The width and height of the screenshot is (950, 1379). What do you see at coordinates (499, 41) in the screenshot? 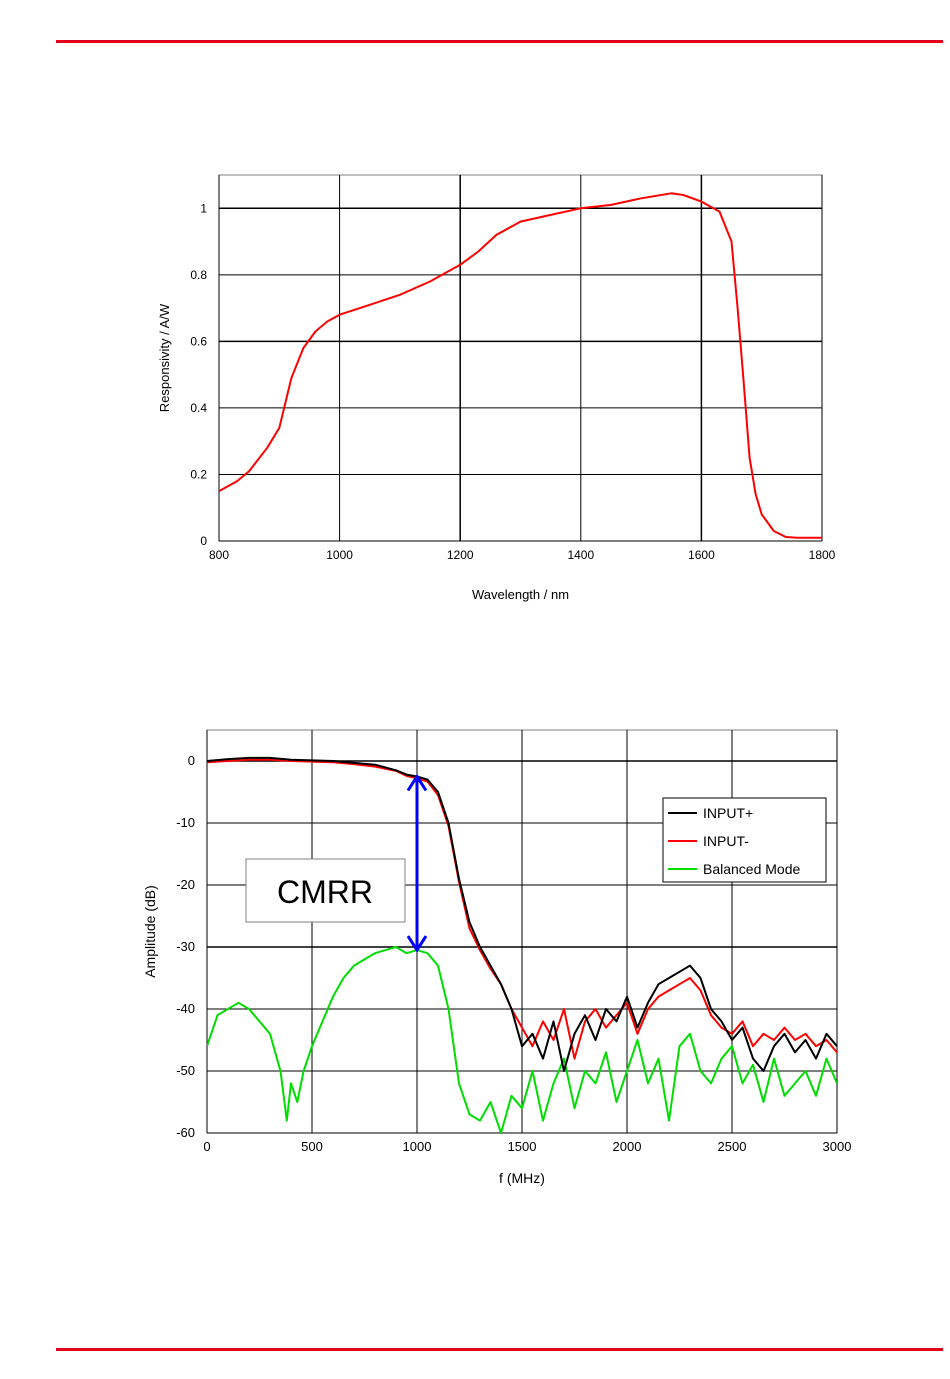
I see `top-red-rule` at bounding box center [499, 41].